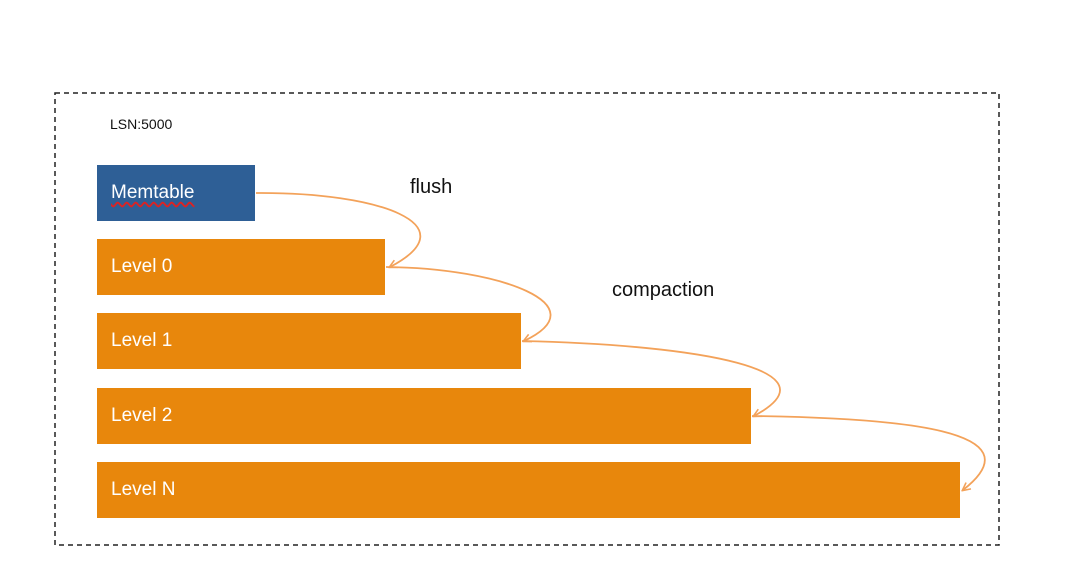 This screenshot has width=1080, height=587. Describe the element at coordinates (528, 490) in the screenshot. I see `level-box: Level N` at that location.